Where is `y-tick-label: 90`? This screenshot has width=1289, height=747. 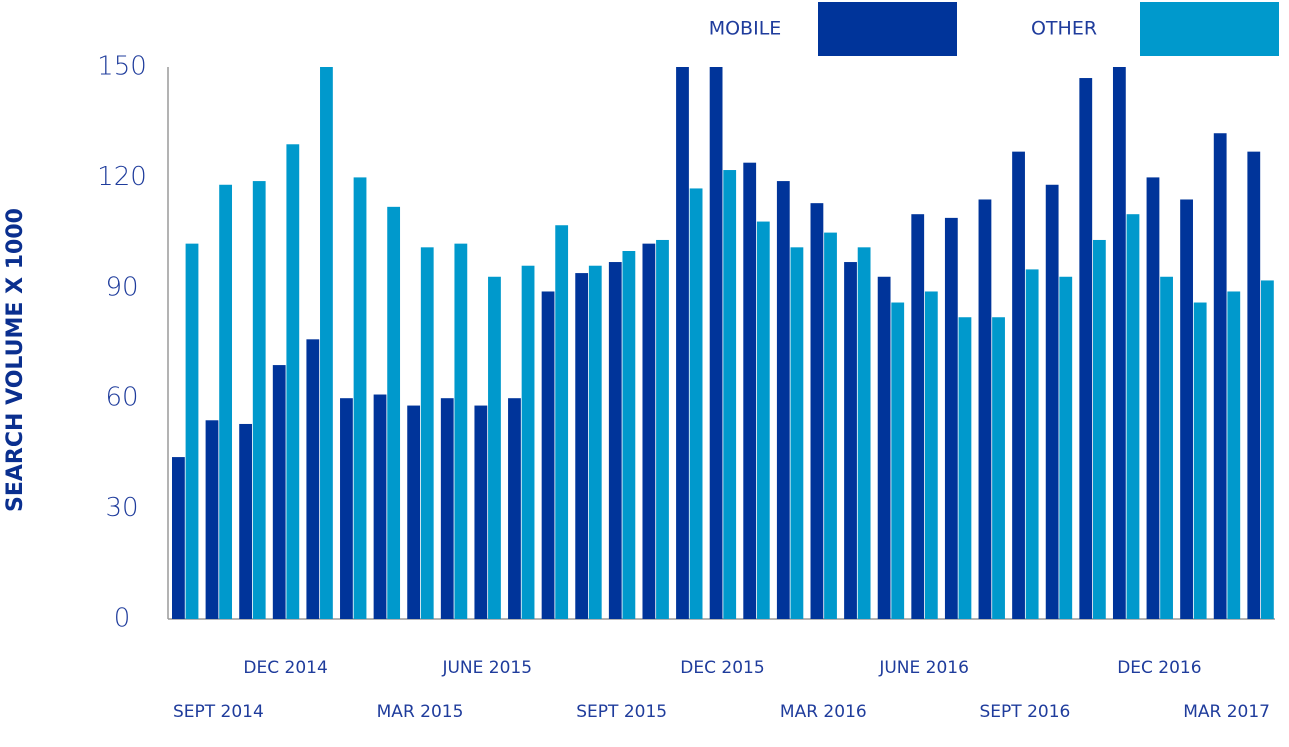 y-tick-label: 90 is located at coordinates (121, 287).